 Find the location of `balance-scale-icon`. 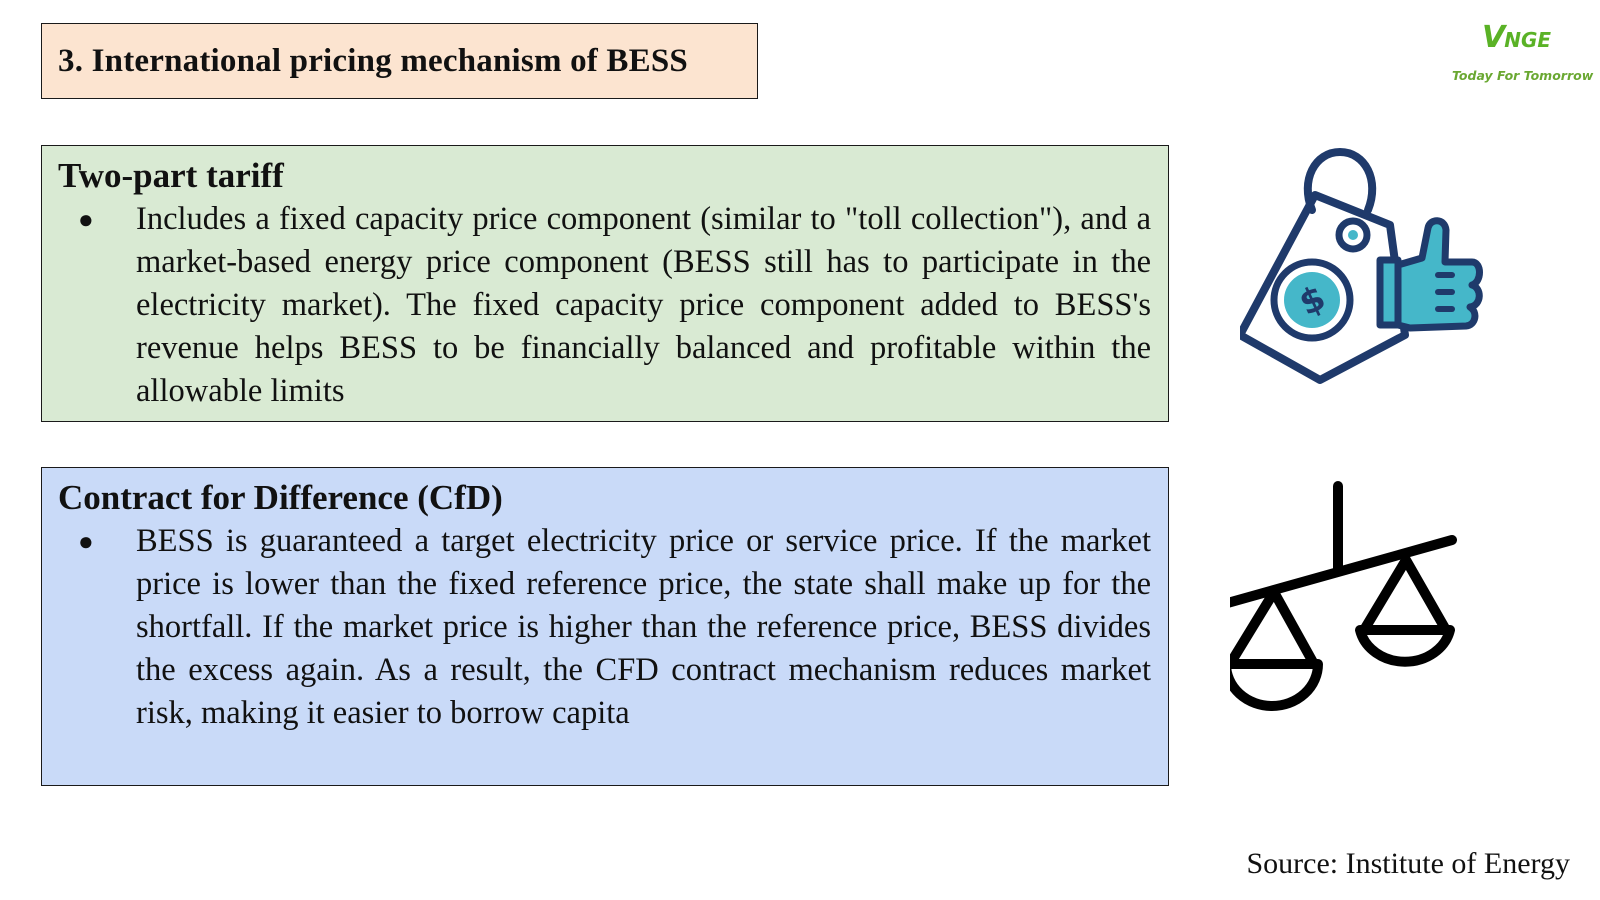

balance-scale-icon is located at coordinates (1343, 596).